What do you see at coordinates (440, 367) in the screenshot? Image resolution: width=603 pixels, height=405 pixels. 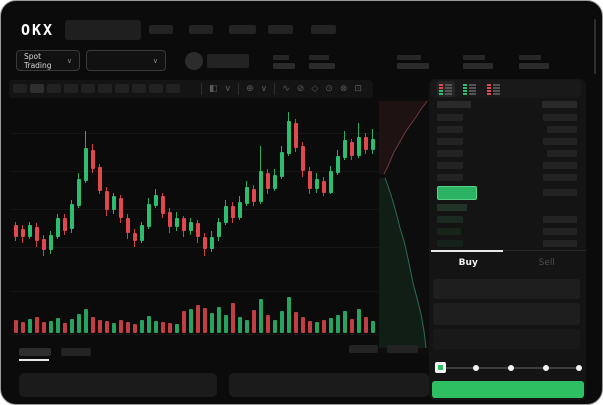 I see `slider-handle` at bounding box center [440, 367].